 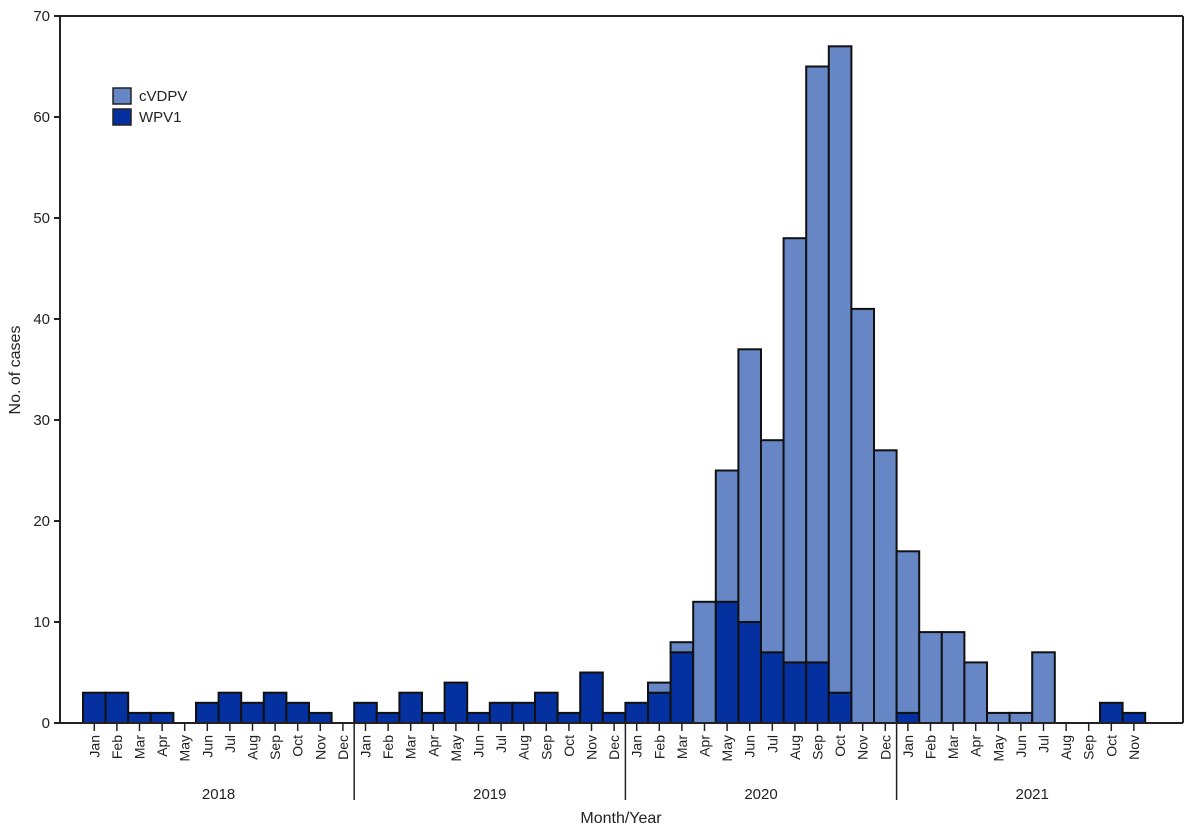 What do you see at coordinates (252, 712) in the screenshot?
I see `bar-wpv1-aug-2018` at bounding box center [252, 712].